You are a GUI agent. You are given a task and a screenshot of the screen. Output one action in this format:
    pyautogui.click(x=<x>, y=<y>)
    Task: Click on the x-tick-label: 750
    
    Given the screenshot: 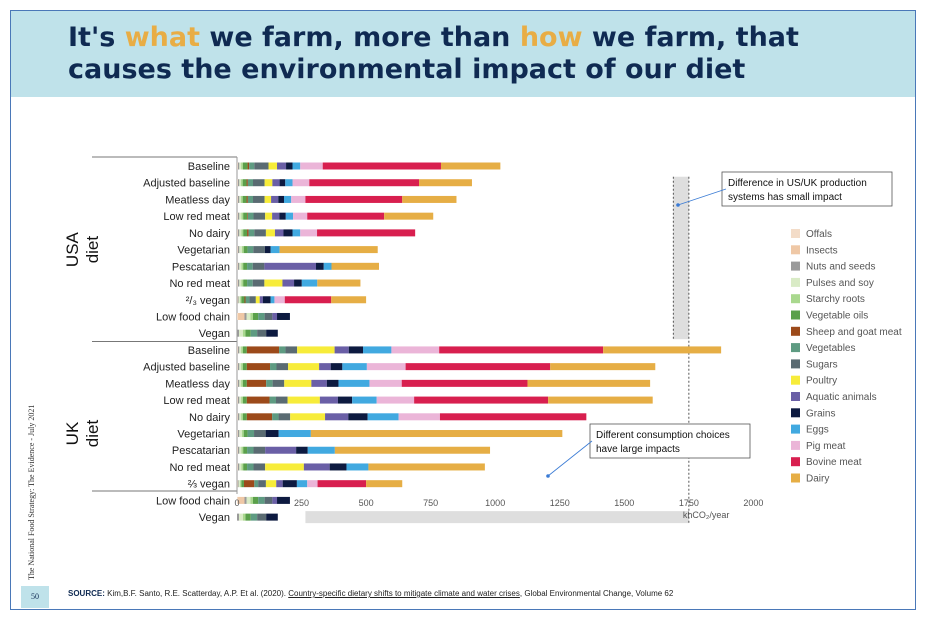 What is the action you would take?
    pyautogui.click(x=430, y=503)
    